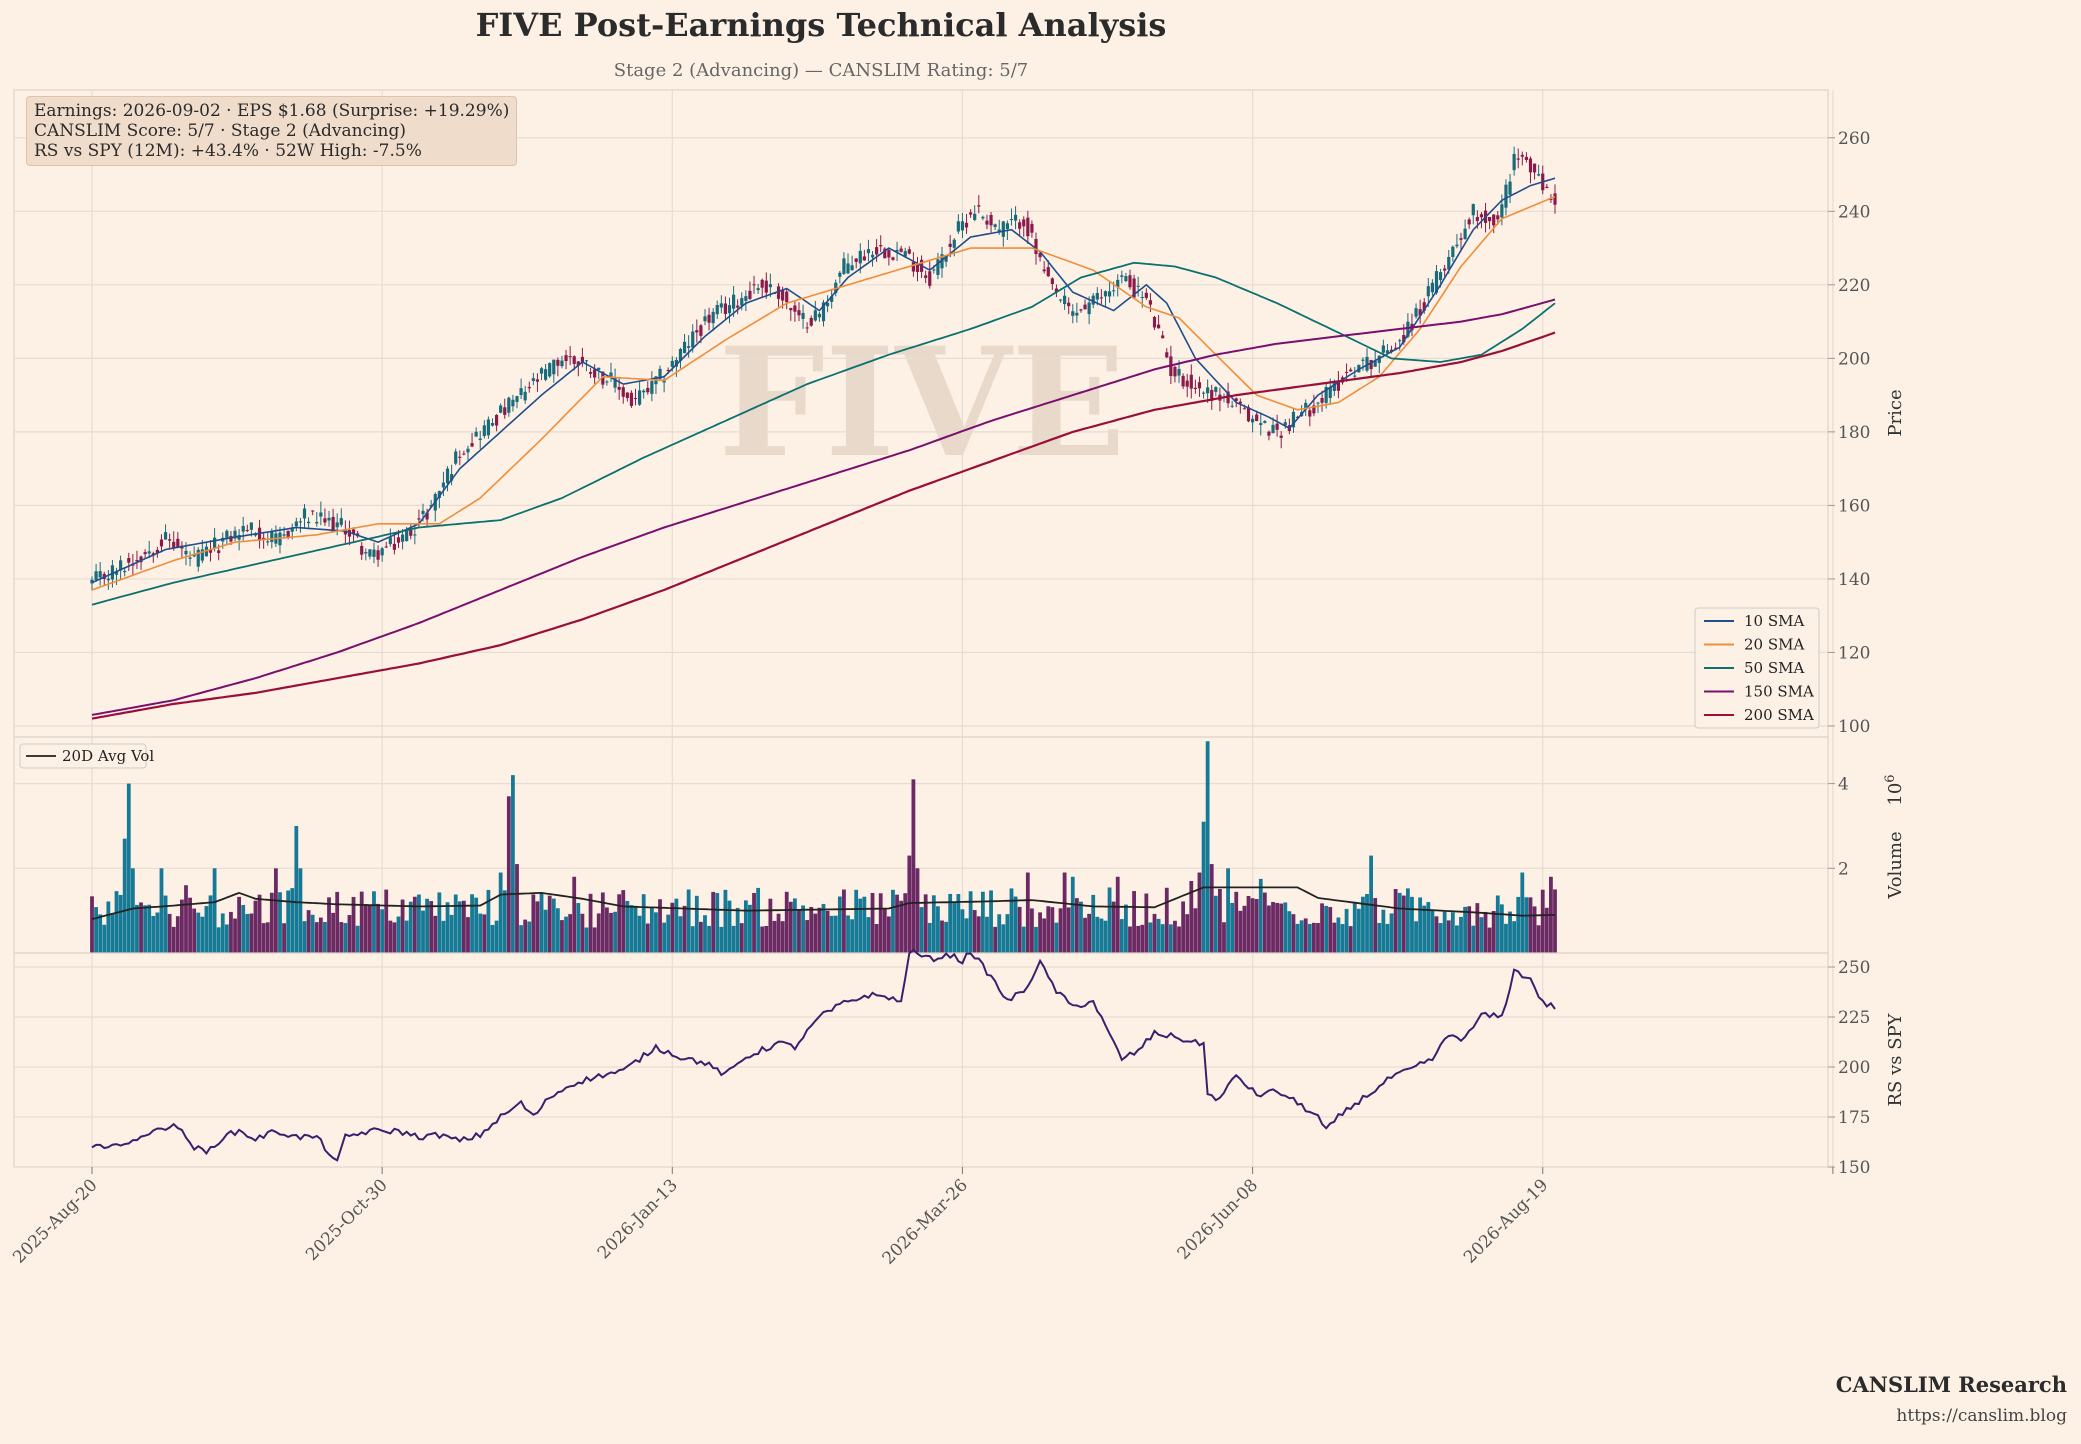  What do you see at coordinates (1854, 653) in the screenshot?
I see `price-tick-label: 120` at bounding box center [1854, 653].